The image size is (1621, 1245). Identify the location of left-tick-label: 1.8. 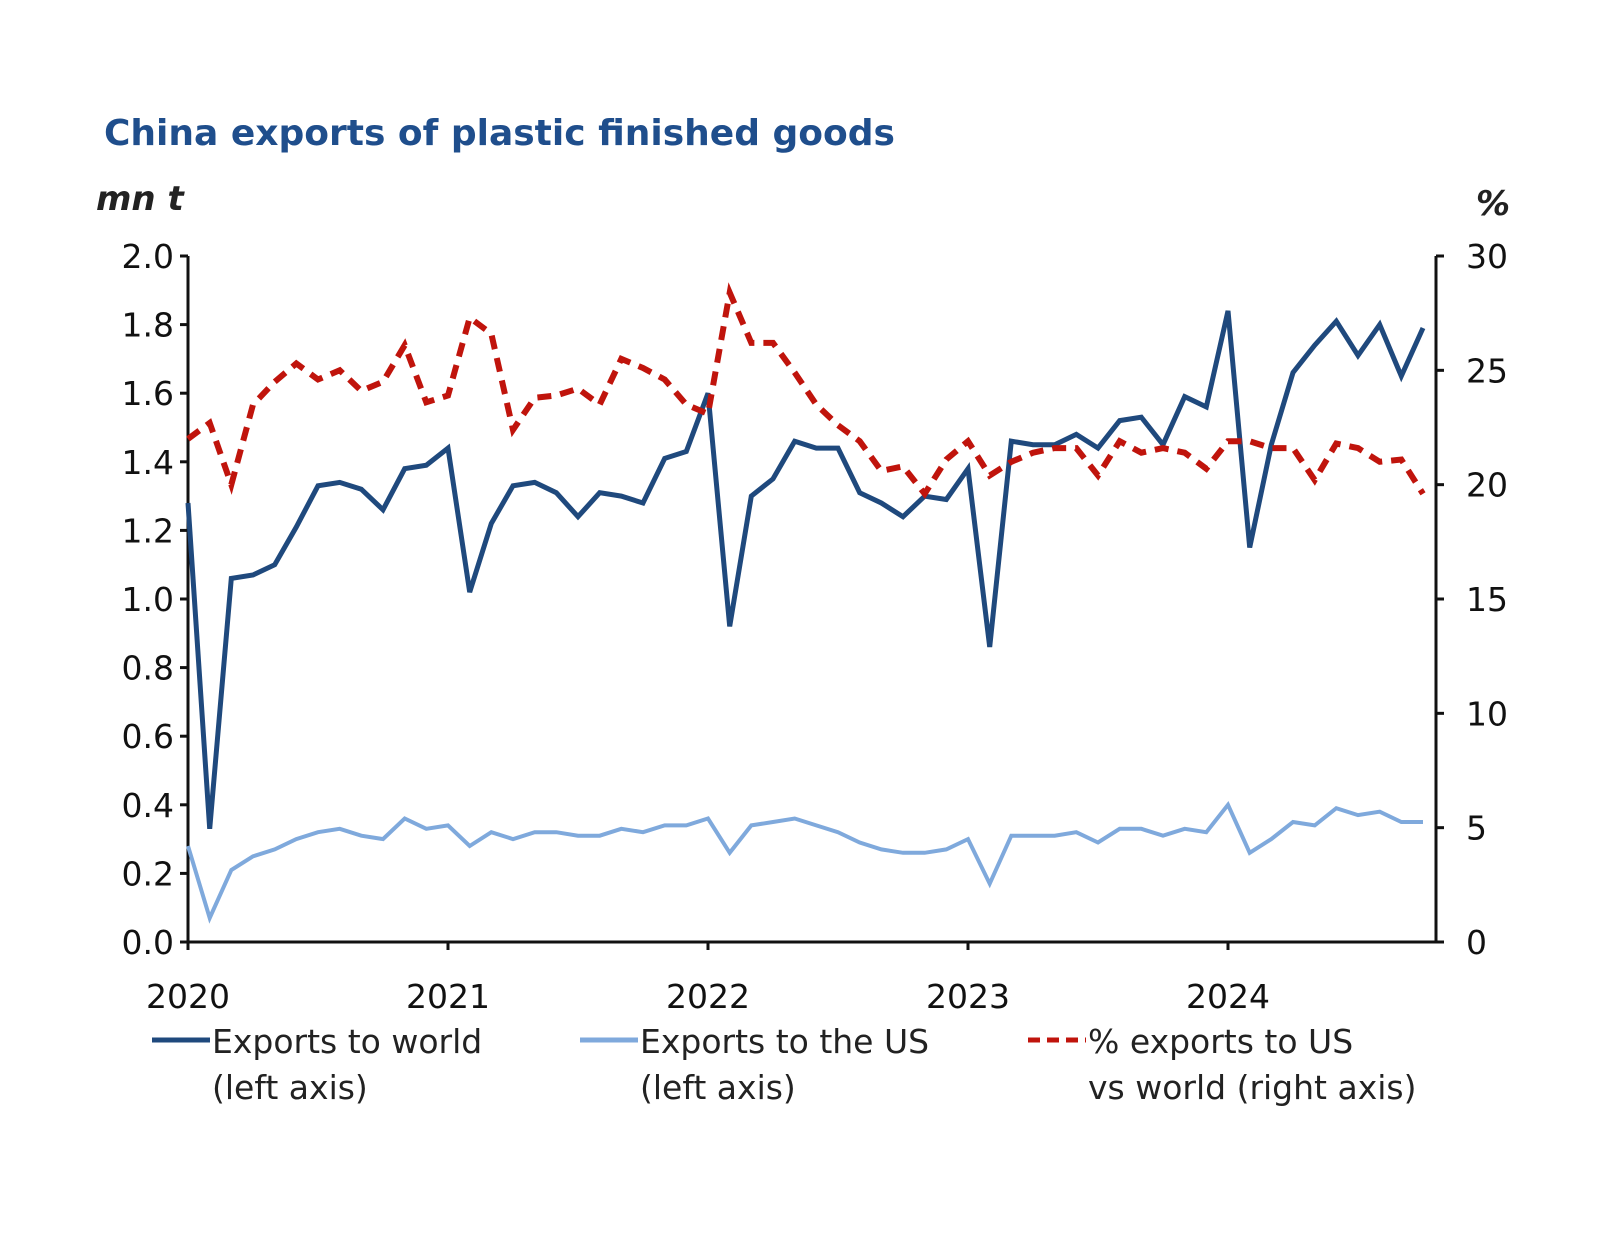
(148, 325).